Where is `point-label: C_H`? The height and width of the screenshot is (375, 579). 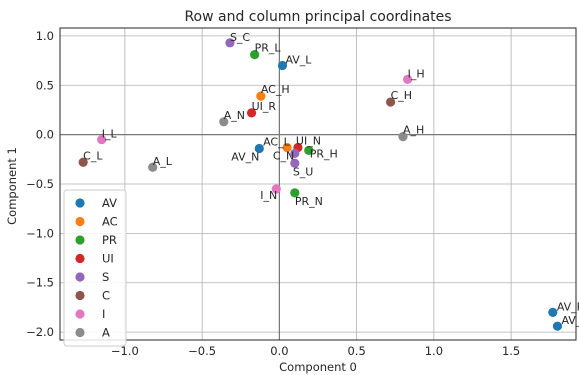
point-label: C_H is located at coordinates (401, 95).